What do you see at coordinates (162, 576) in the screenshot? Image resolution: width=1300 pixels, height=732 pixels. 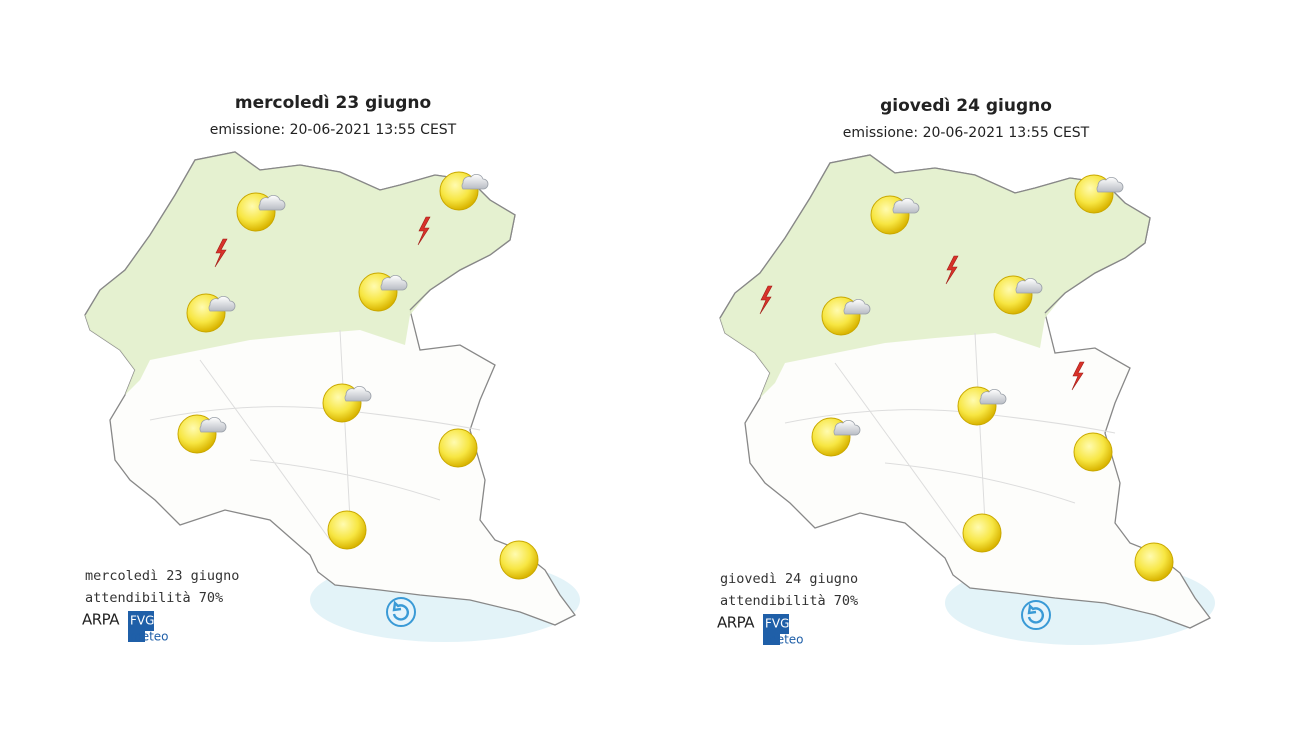 I see `footer-day: mercoledì 23 giugno` at bounding box center [162, 576].